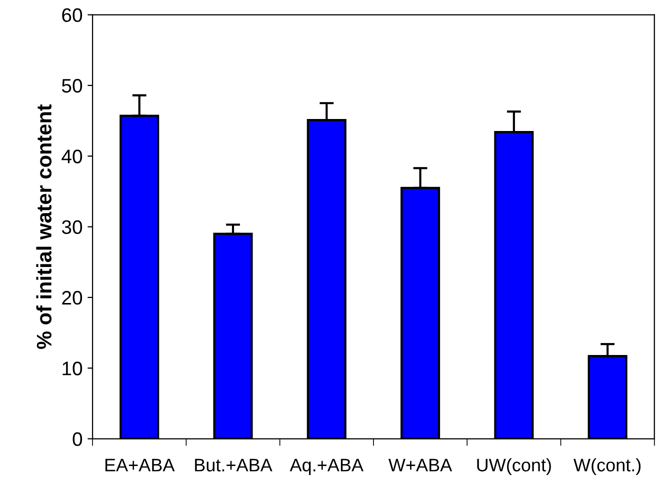 This screenshot has height=493, width=661. Describe the element at coordinates (607, 467) in the screenshot. I see `x-tick-label: W(cont.)` at that location.